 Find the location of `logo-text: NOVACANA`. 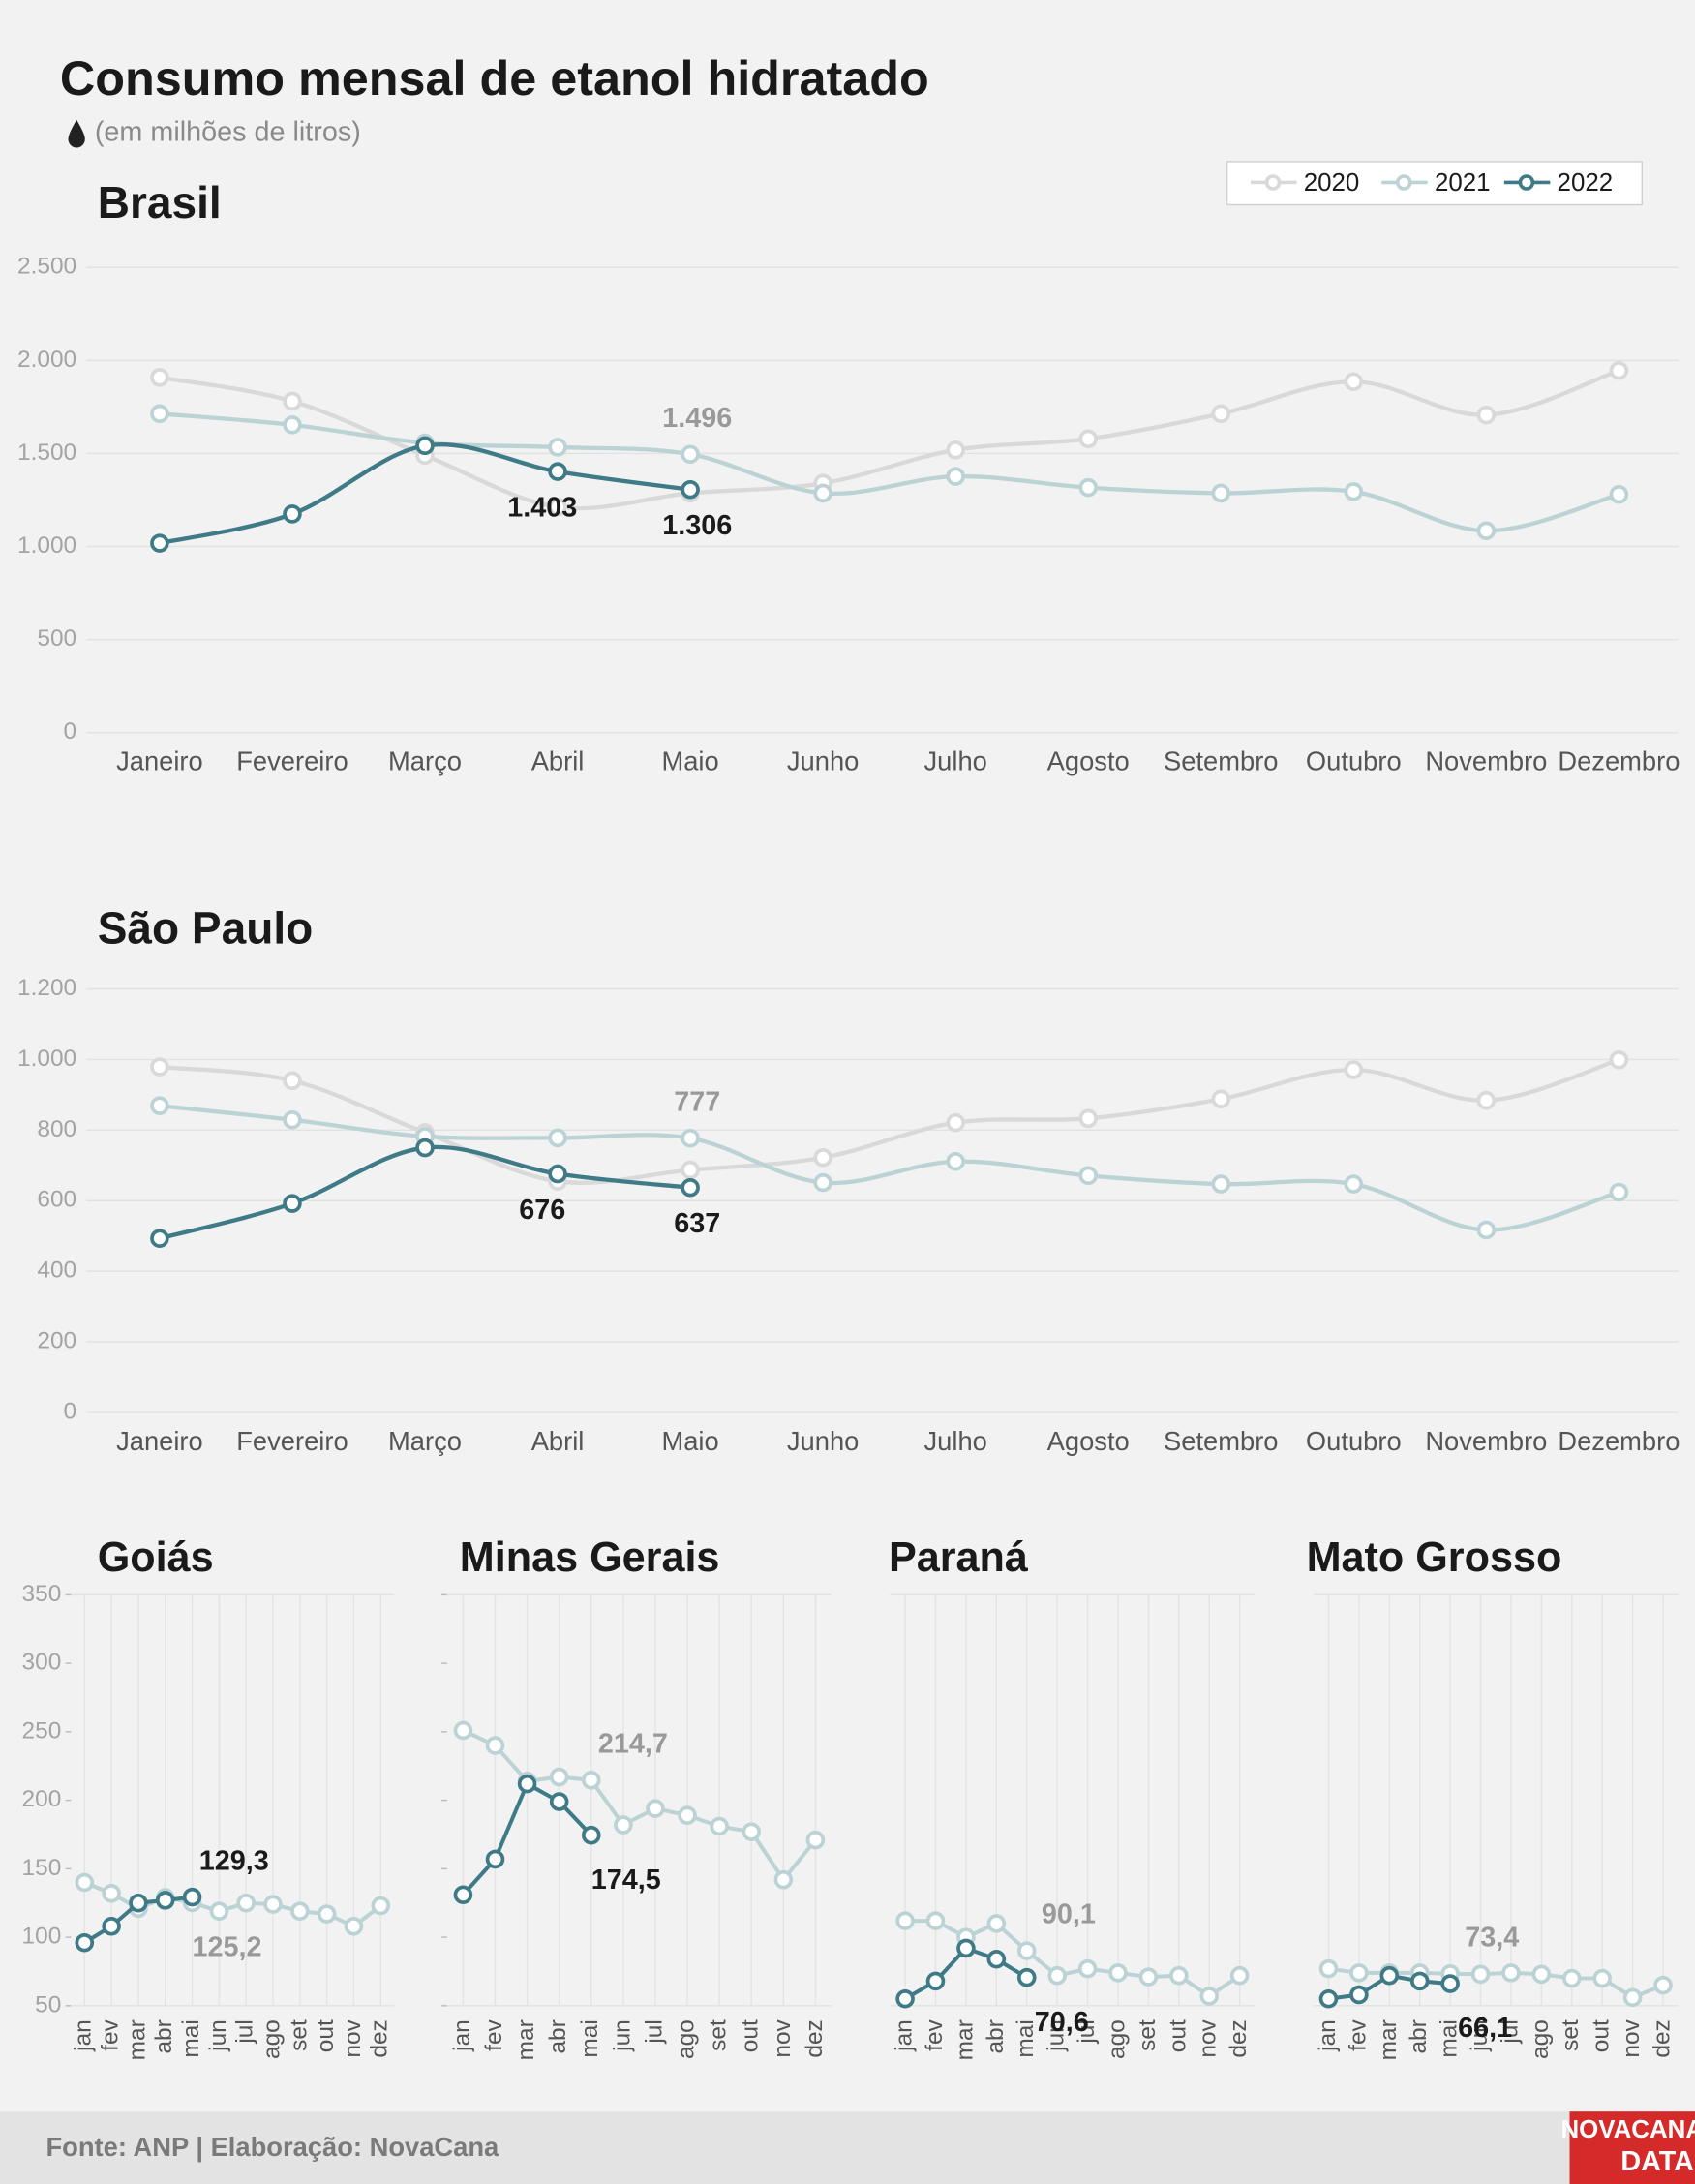

logo-text: NOVACANA is located at coordinates (1628, 2130).